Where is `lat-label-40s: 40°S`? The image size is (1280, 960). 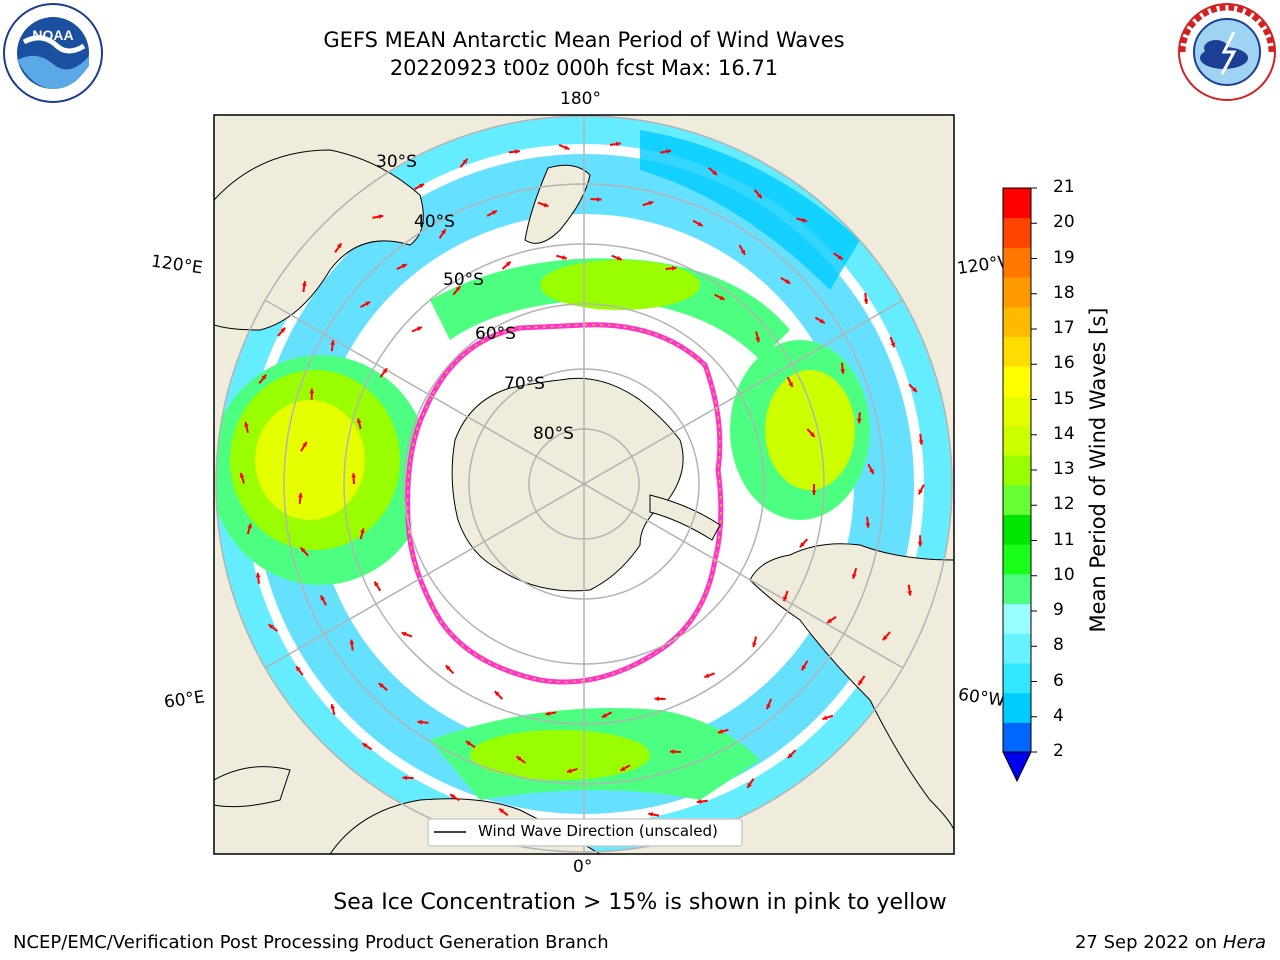 lat-label-40s: 40°S is located at coordinates (434, 222).